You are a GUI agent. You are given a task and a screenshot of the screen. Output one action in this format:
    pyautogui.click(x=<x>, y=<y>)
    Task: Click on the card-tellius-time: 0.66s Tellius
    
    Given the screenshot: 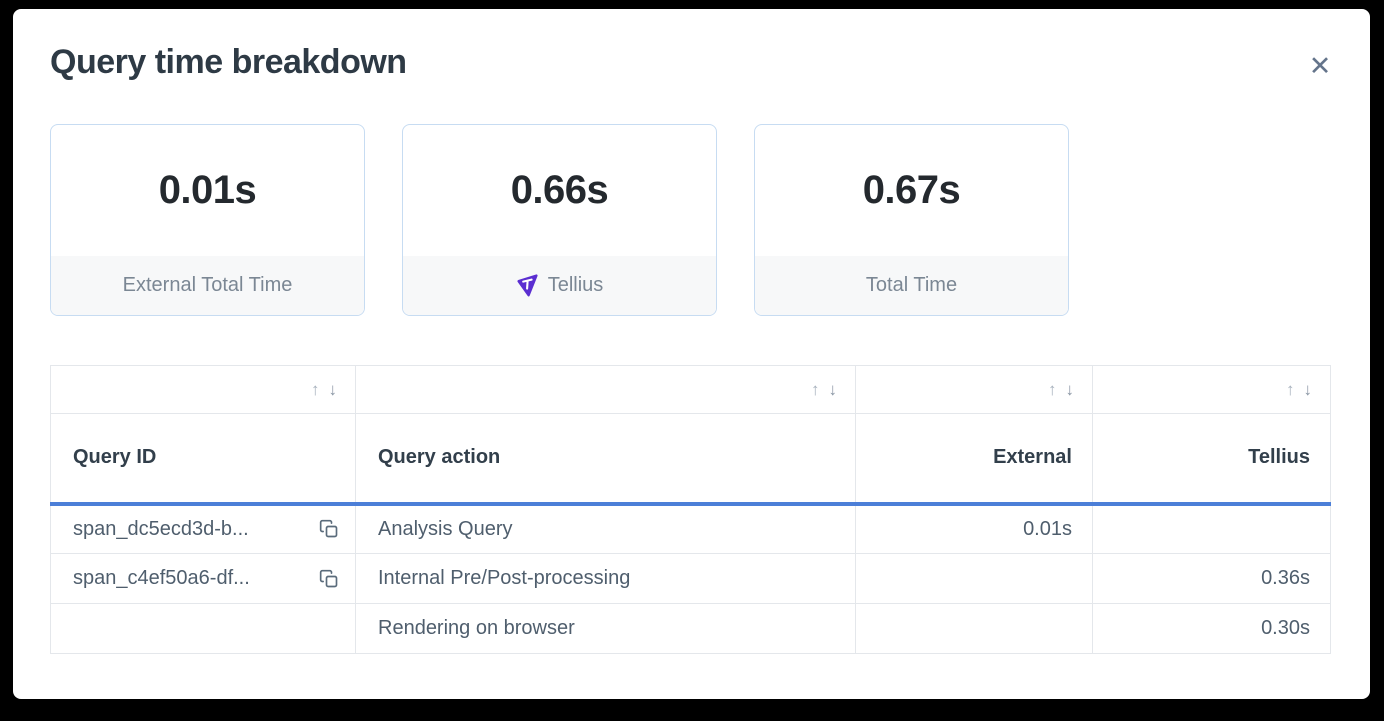 What is the action you would take?
    pyautogui.click(x=559, y=220)
    